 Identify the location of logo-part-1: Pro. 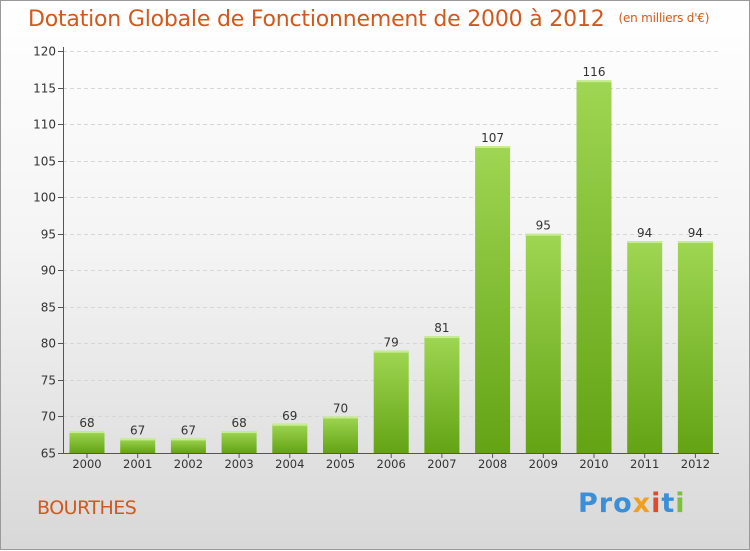
(605, 503).